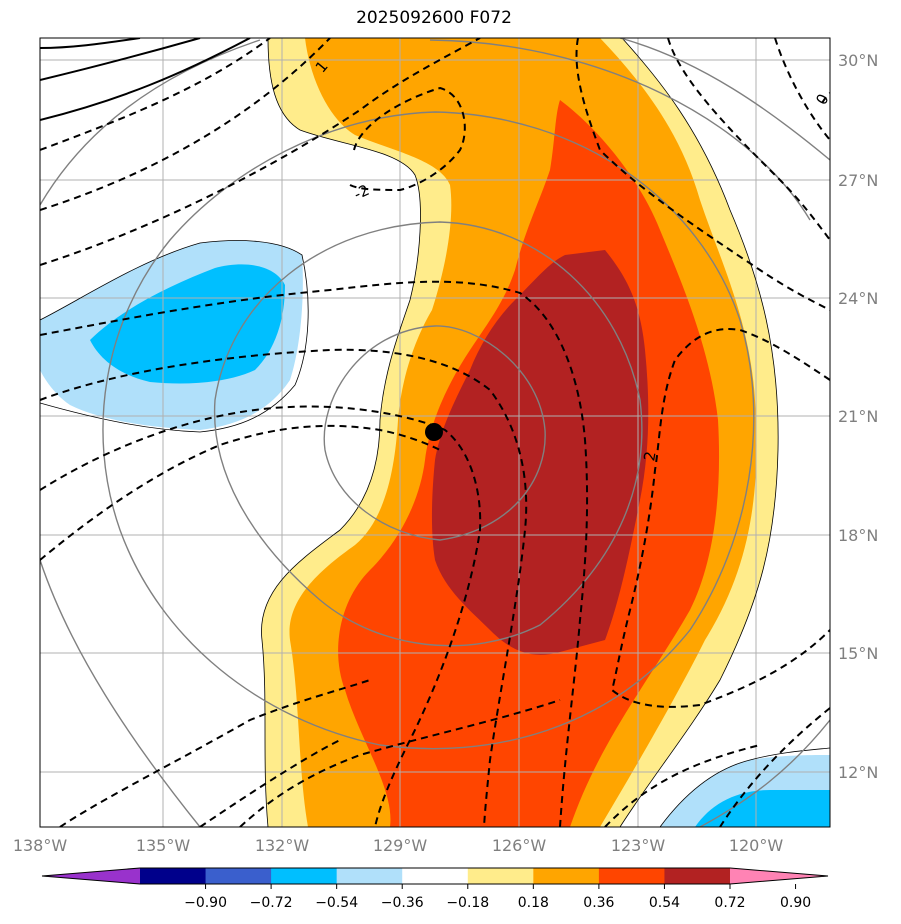  What do you see at coordinates (336, 903) in the screenshot?
I see `colorbar-tick-label: −0.54` at bounding box center [336, 903].